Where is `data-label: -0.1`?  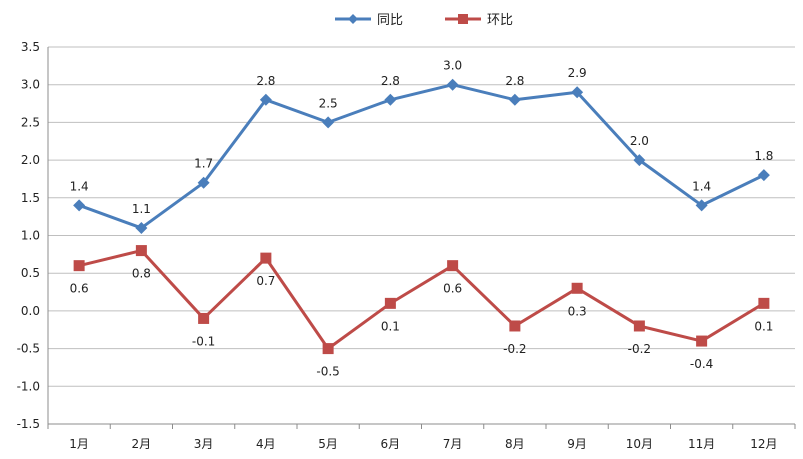 data-label: -0.1 is located at coordinates (203, 341).